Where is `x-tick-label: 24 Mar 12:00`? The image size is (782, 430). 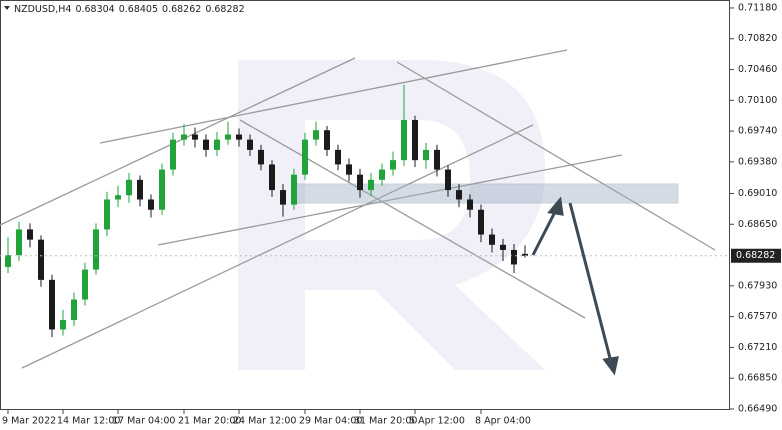
x-tick-label: 24 Mar 12:00 is located at coordinates (264, 421).